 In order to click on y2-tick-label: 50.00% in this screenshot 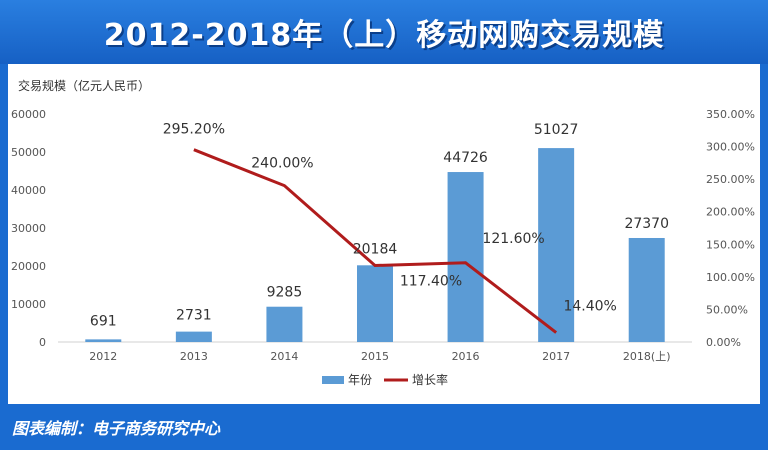, I will do `click(727, 309)`.